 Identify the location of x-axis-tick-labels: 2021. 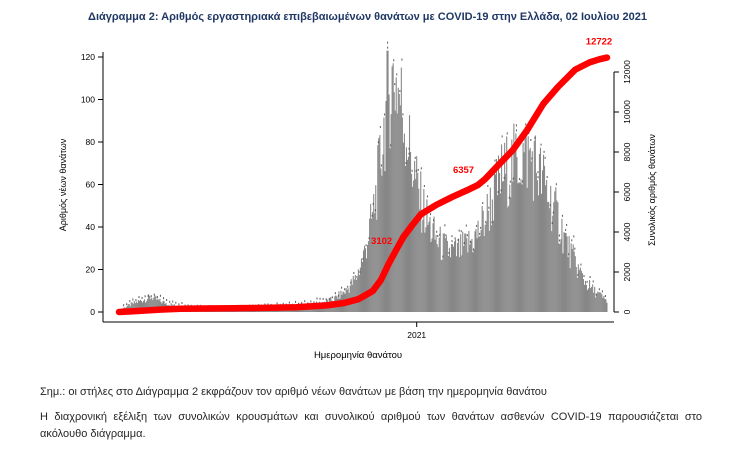
(416, 335).